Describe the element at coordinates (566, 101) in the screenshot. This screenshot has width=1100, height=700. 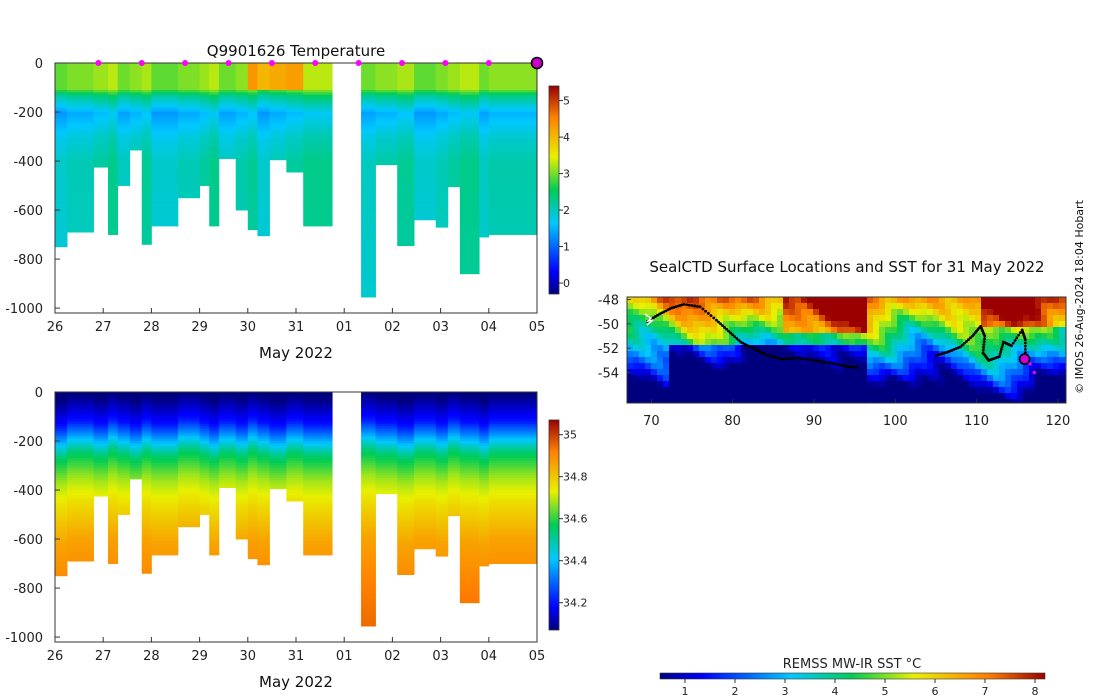
I see `colorbar-tick-label: 5` at that location.